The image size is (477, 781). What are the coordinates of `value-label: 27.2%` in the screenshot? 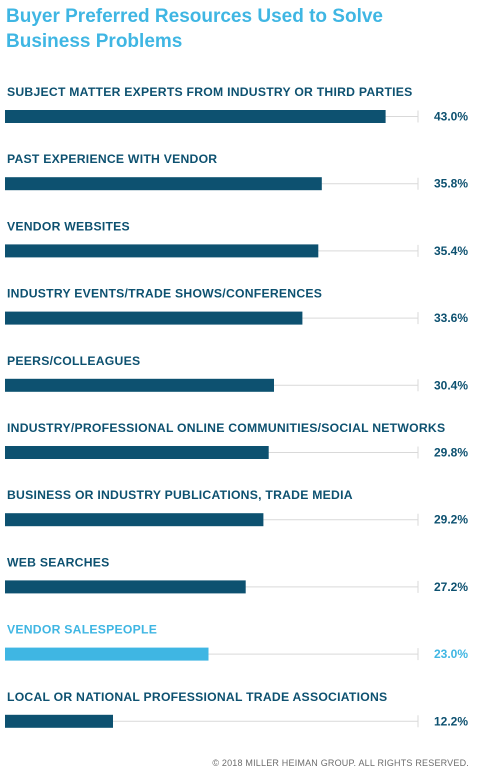 It's located at (451, 587).